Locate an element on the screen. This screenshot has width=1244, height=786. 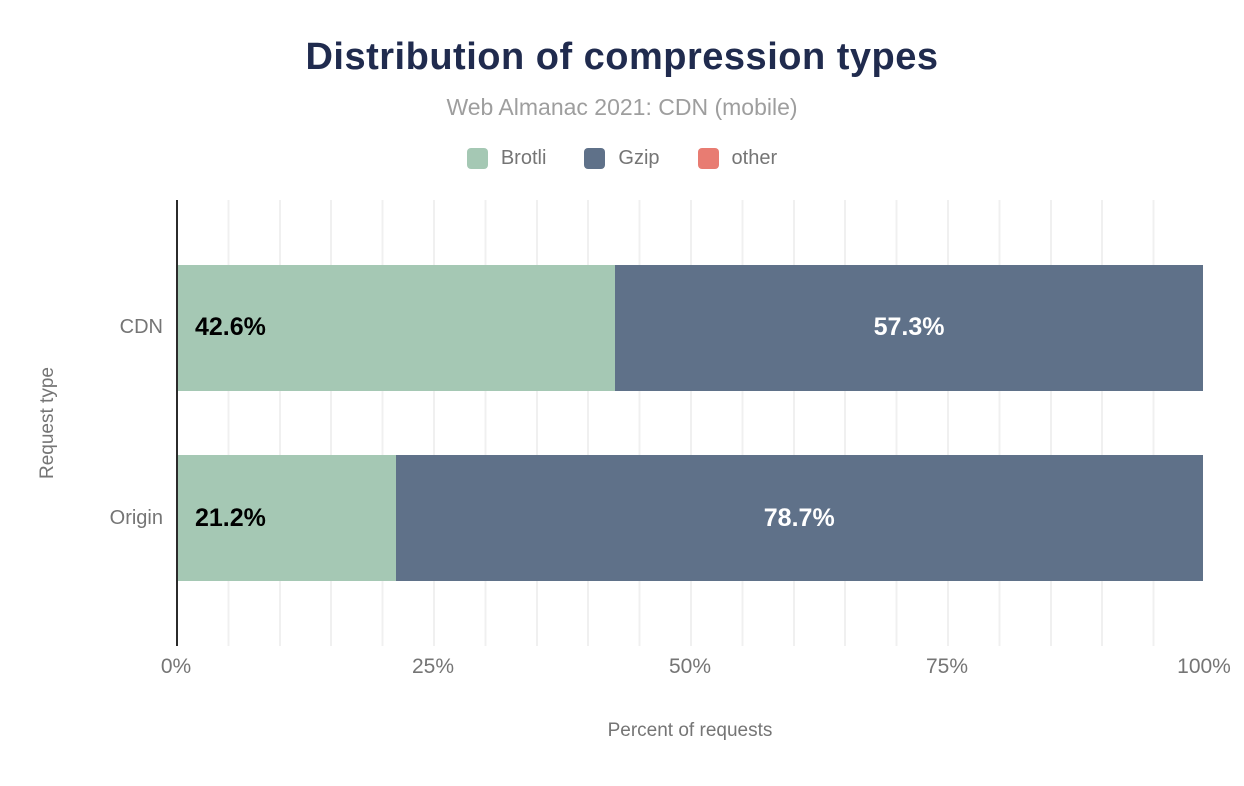
bar-value-label: 78.7% is located at coordinates (799, 517).